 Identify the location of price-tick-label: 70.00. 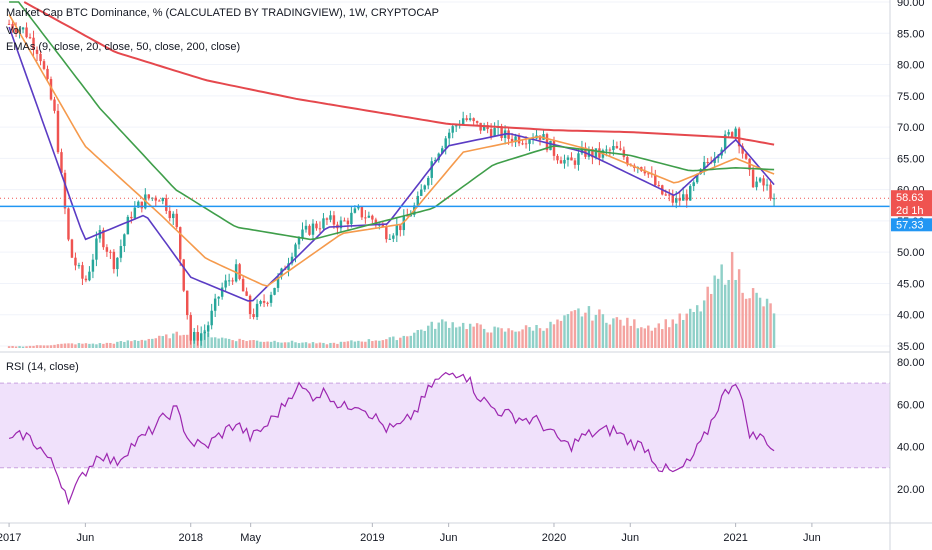
(911, 128).